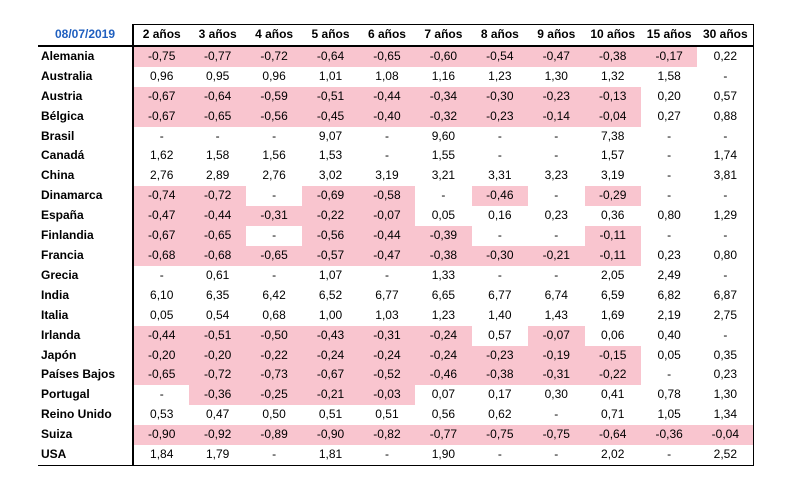 The width and height of the screenshot is (811, 491). Describe the element at coordinates (500, 215) in the screenshot. I see `yield-cell: 0,16` at that location.